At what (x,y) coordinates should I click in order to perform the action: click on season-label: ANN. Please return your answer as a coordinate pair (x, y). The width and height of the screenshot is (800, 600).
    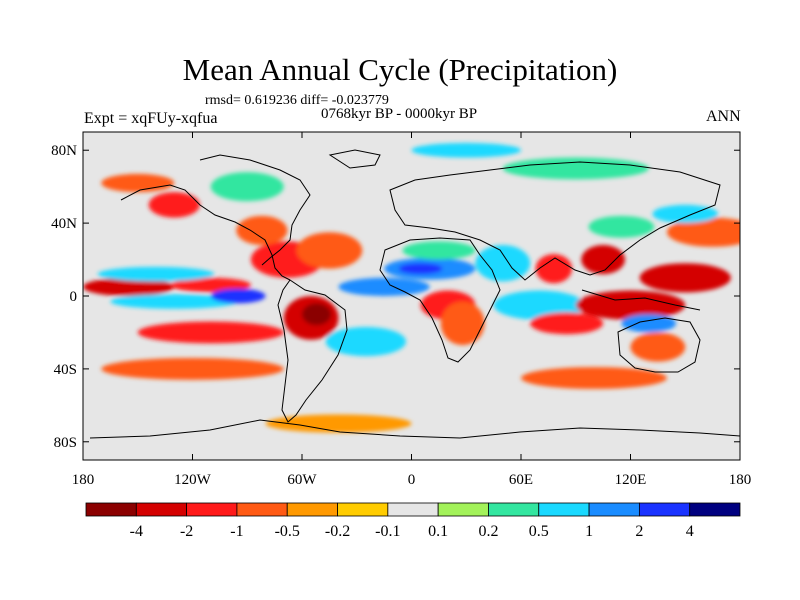
    Looking at the image, I should click on (723, 116).